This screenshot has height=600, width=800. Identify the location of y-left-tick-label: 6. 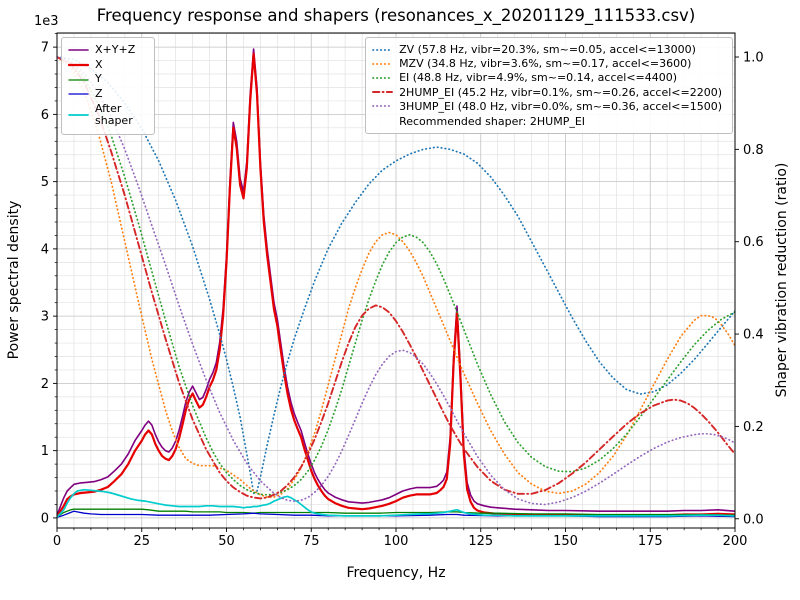
(45, 115).